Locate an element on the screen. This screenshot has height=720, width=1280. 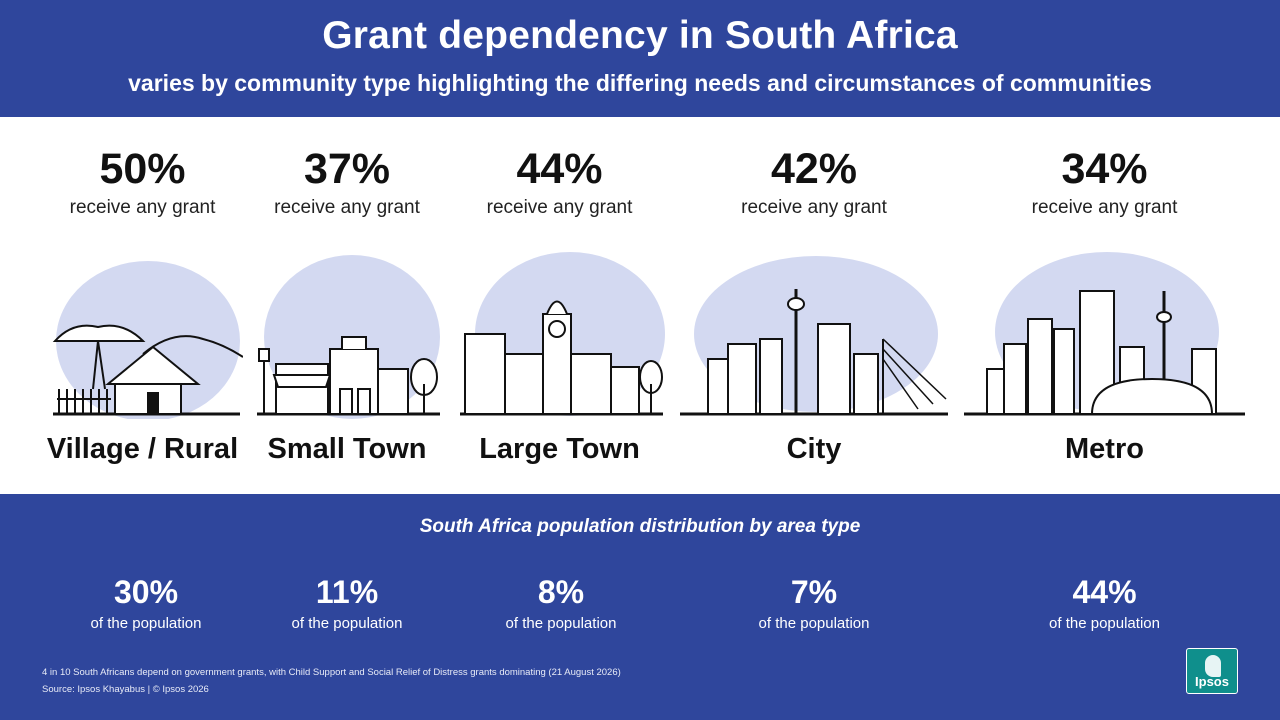
population-percentage: 7% is located at coordinates (814, 592).